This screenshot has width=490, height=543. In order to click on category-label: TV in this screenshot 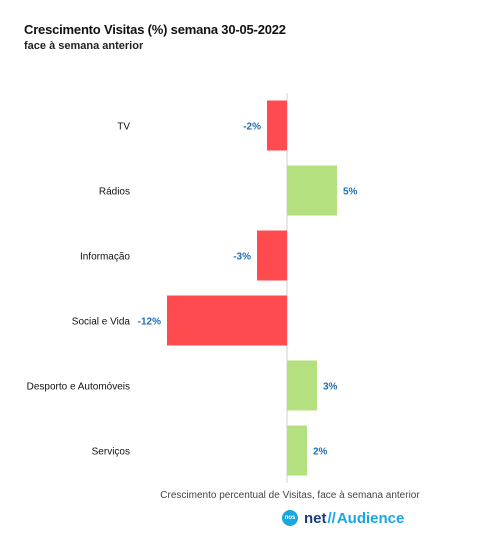, I will do `click(123, 127)`.